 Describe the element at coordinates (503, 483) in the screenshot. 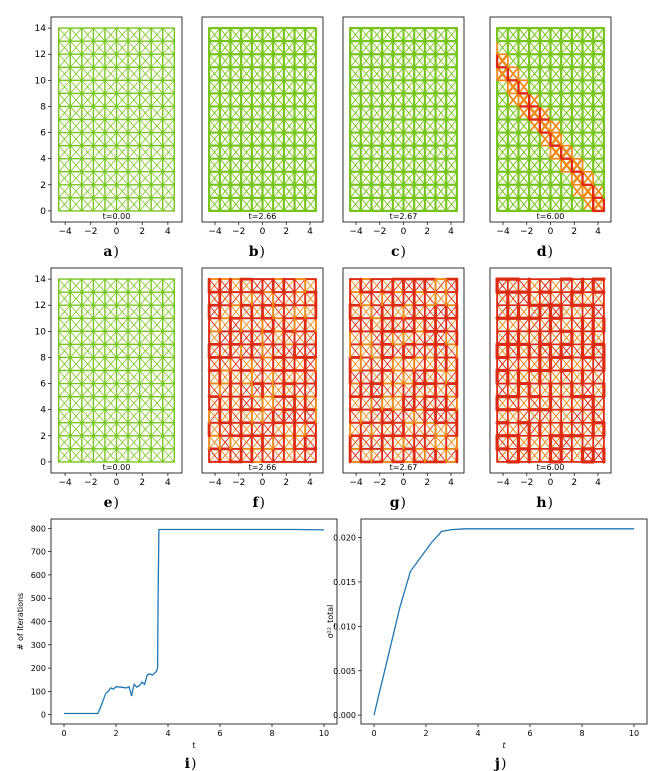

I see `x-tick-label: −4` at that location.